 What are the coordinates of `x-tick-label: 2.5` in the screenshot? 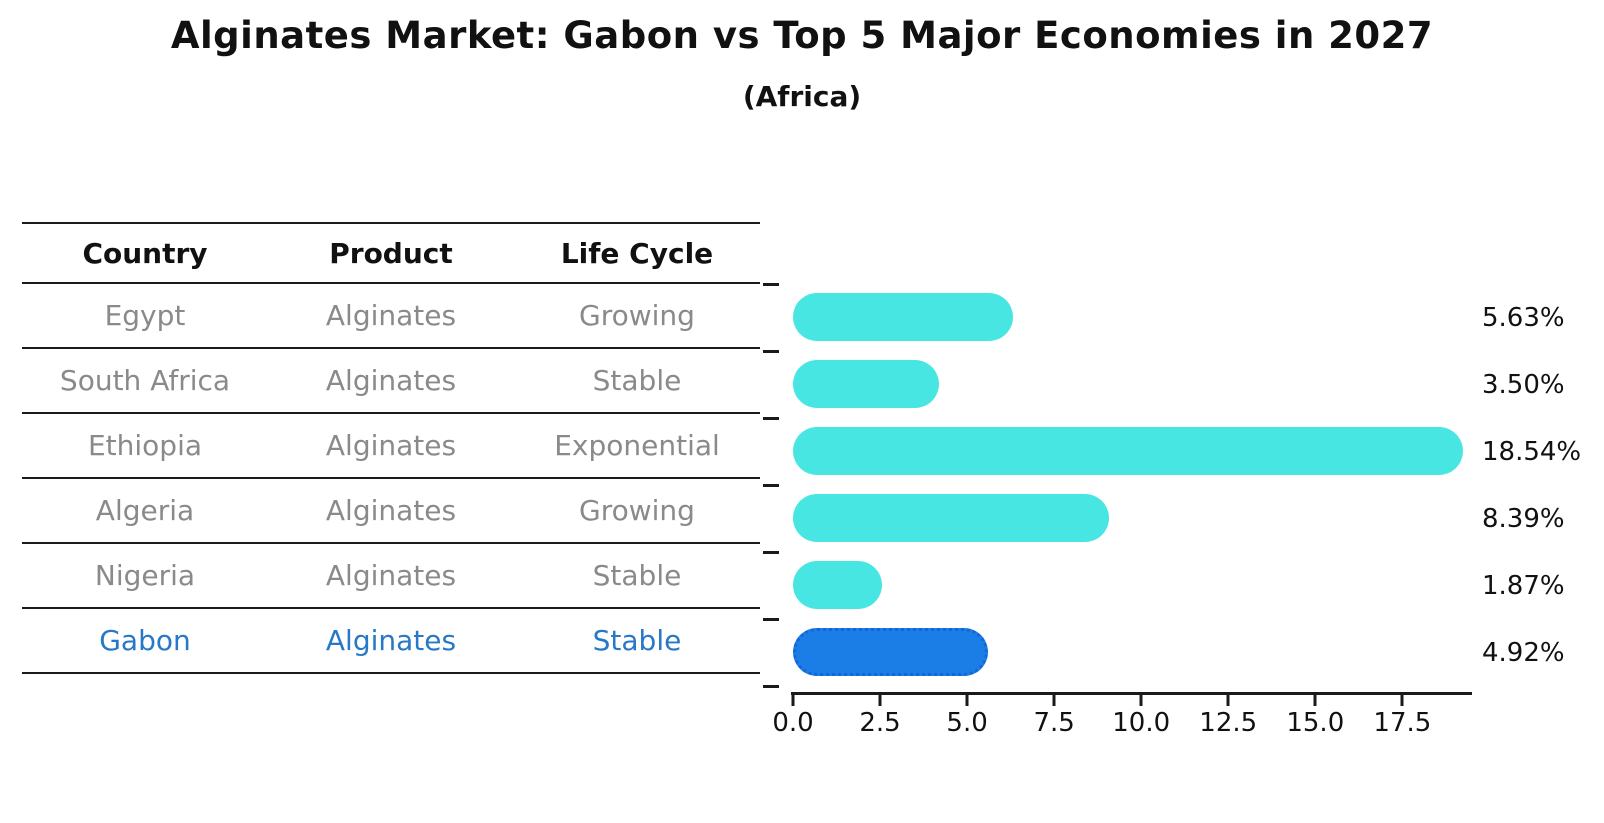 It's located at (880, 723).